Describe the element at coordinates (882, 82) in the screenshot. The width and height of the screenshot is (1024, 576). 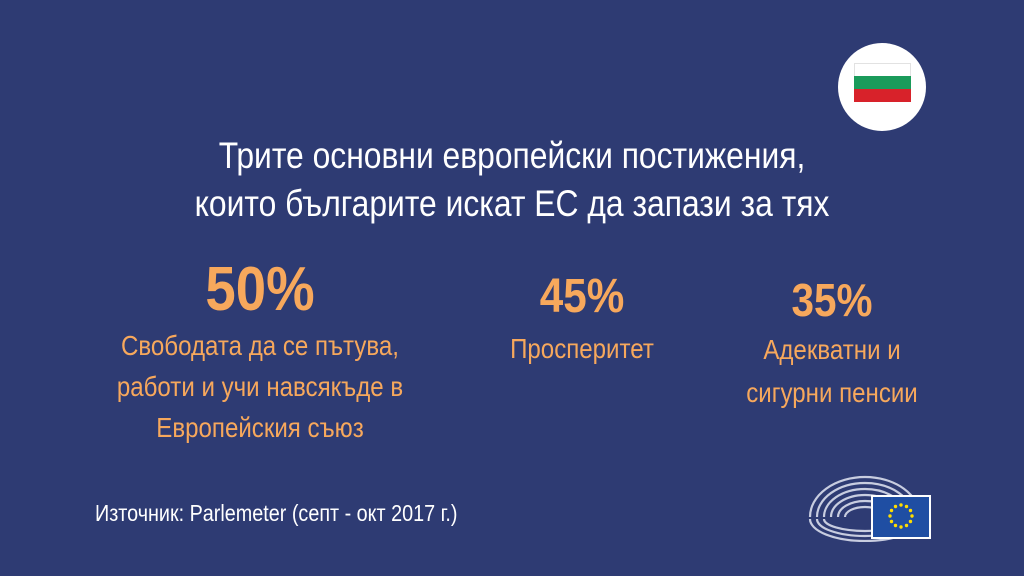
I see `bulgaria-flag-icon` at that location.